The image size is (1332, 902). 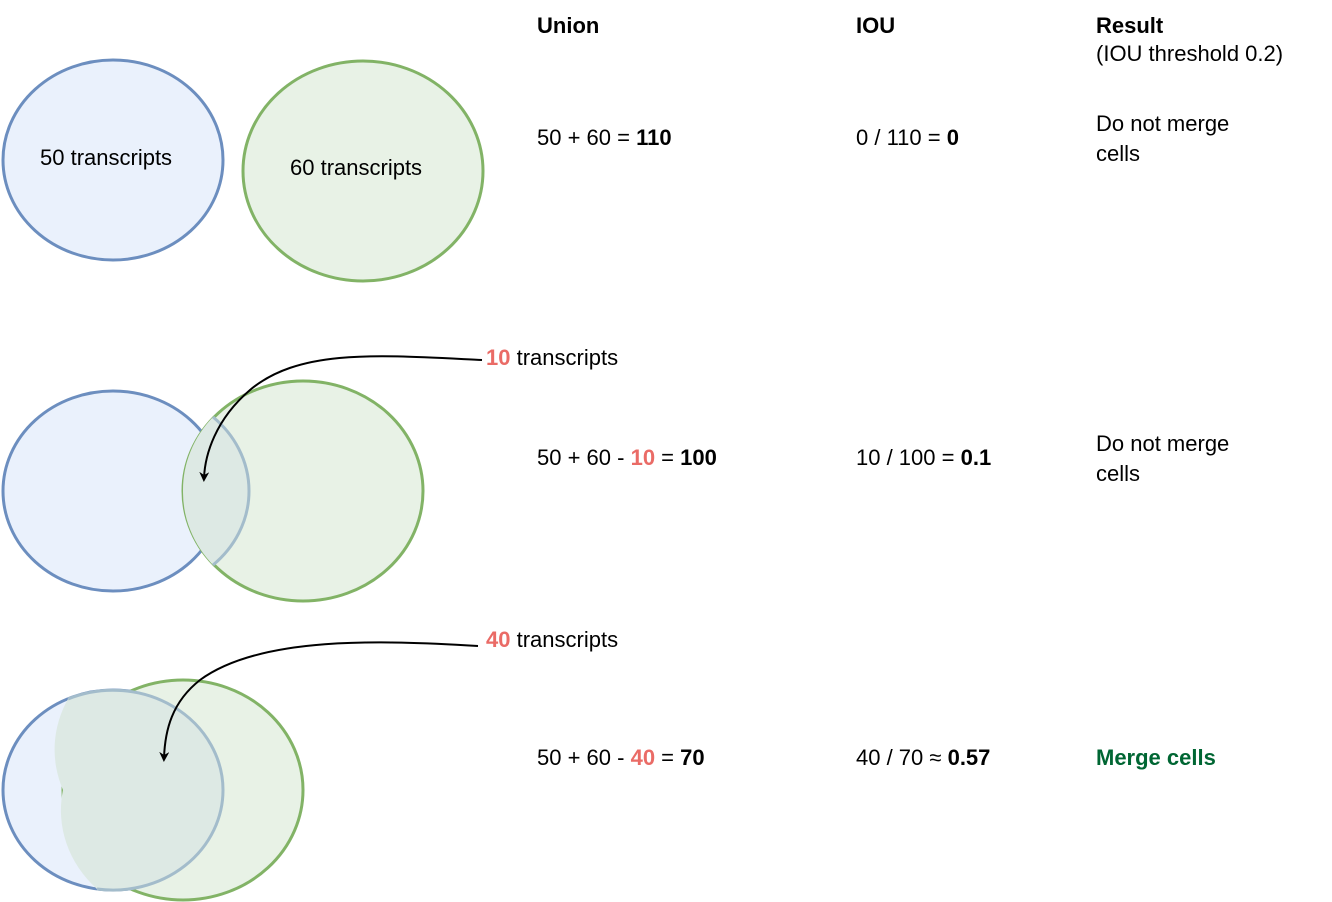 I want to click on result-row2-line2: cells, so click(x=1118, y=473).